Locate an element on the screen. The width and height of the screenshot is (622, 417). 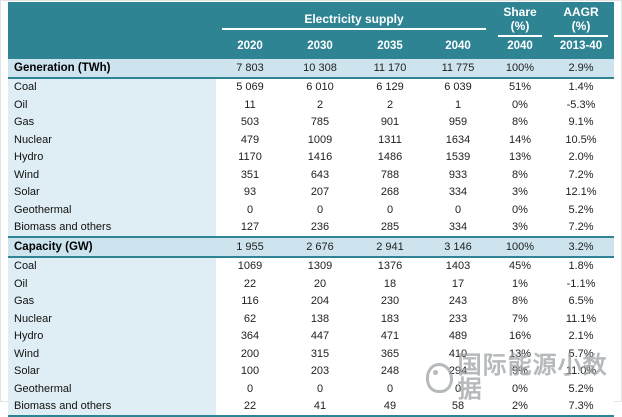
cell-value: 17 is located at coordinates (458, 284).